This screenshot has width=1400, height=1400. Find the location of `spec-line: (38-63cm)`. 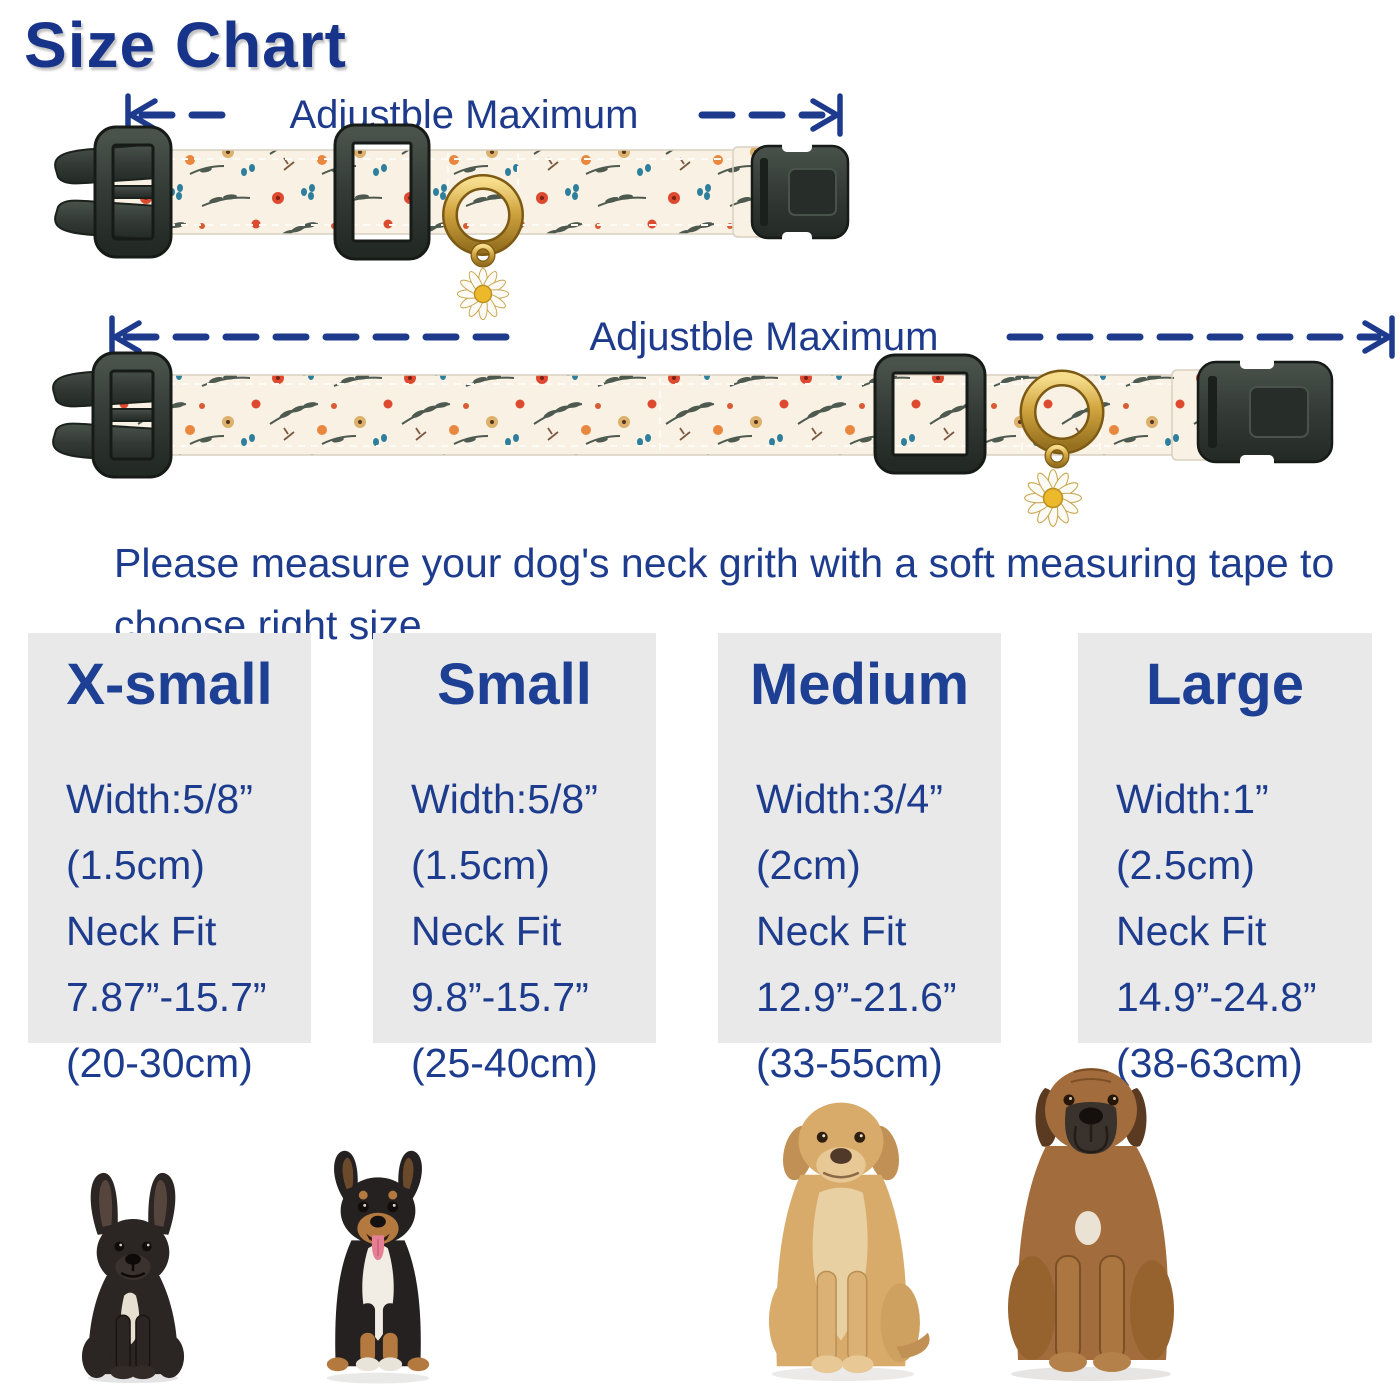

spec-line: (38-63cm) is located at coordinates (1209, 1063).